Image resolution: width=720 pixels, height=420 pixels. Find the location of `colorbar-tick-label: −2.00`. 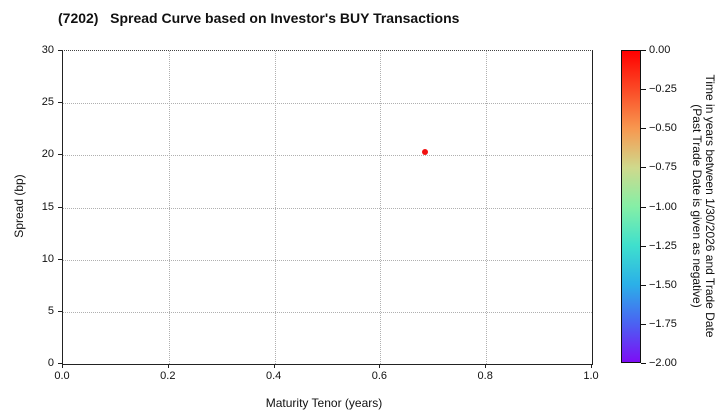

colorbar-tick-label: −2.00 is located at coordinates (663, 363).